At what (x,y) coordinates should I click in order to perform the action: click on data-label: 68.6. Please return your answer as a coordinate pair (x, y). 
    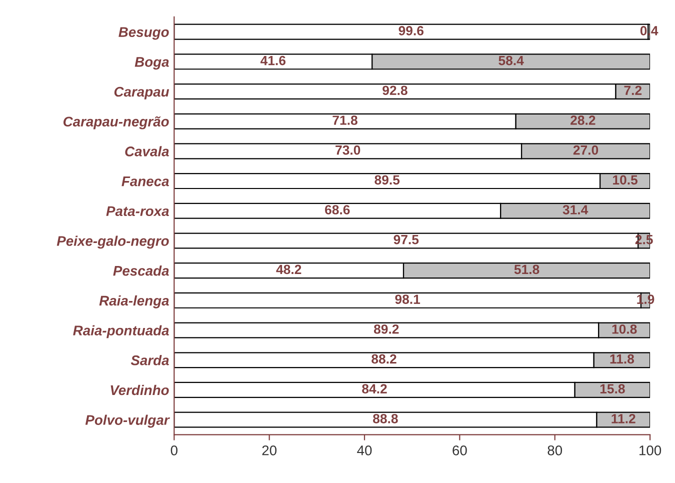
    Looking at the image, I should click on (337, 209).